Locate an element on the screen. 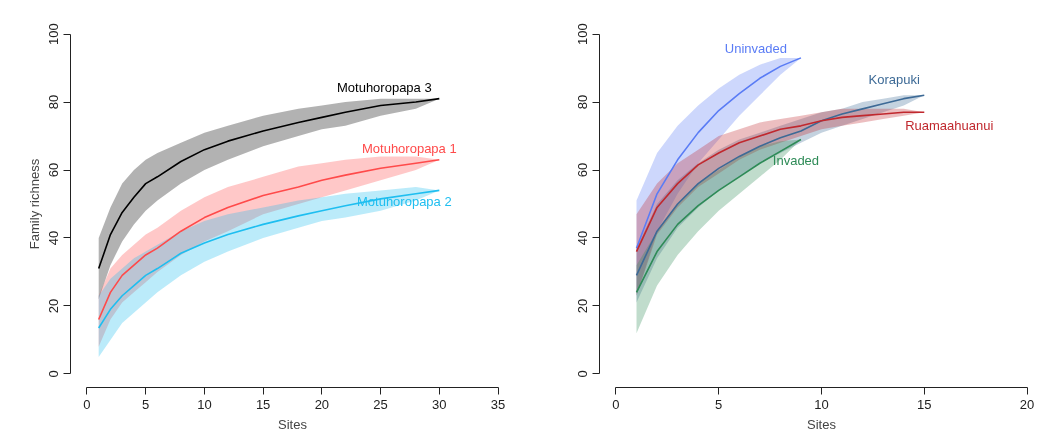  x-tick-label: 30 is located at coordinates (439, 404).